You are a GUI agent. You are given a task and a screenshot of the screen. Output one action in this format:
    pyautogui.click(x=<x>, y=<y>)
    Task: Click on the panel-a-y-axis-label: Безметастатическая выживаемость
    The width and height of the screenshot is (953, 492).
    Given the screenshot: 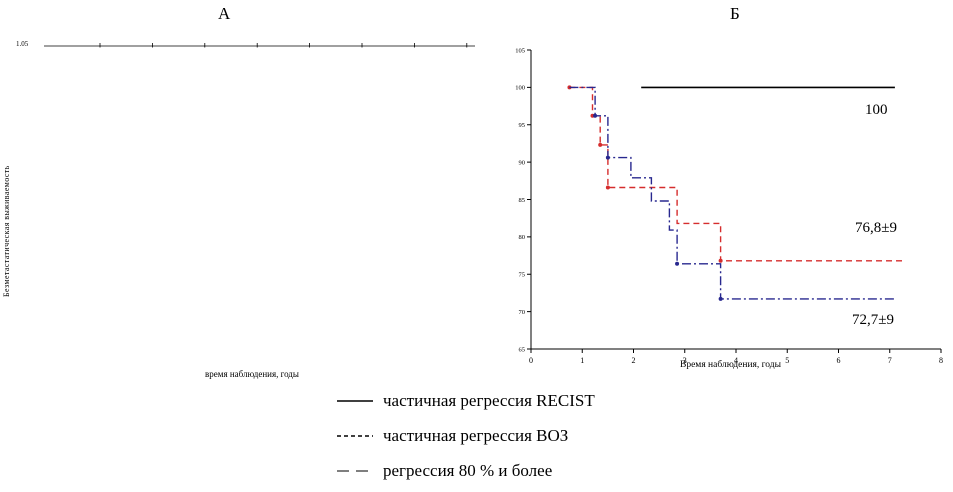 What is the action you would take?
    pyautogui.click(x=6, y=231)
    